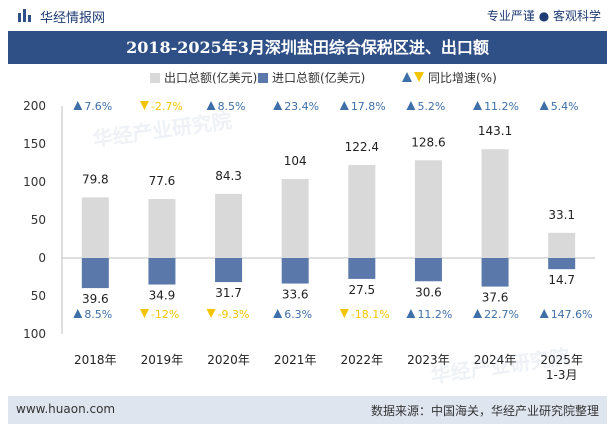  What do you see at coordinates (431, 106) in the screenshot?
I see `growth-export-label: 5.2%` at bounding box center [431, 106].